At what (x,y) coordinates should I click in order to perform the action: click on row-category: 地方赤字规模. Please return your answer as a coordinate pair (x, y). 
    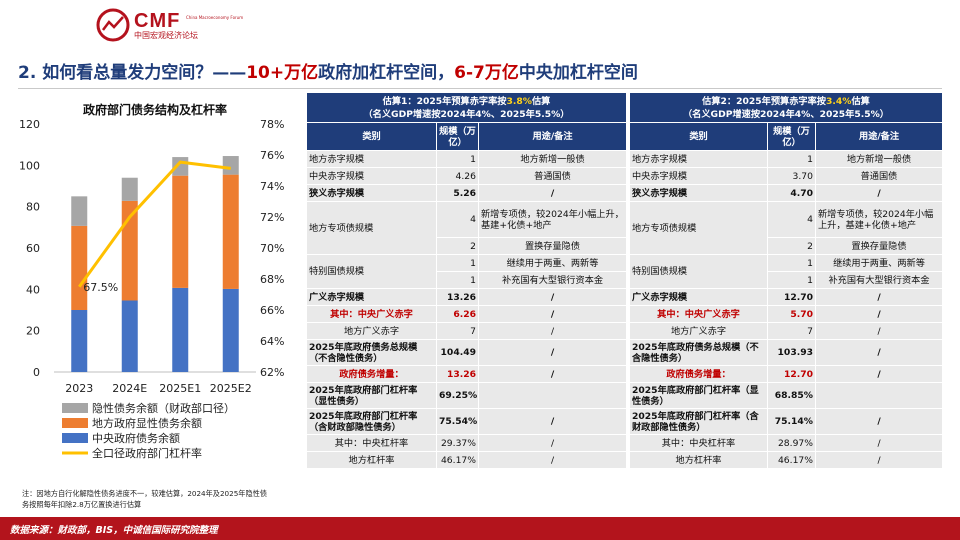
    Looking at the image, I should click on (371, 159).